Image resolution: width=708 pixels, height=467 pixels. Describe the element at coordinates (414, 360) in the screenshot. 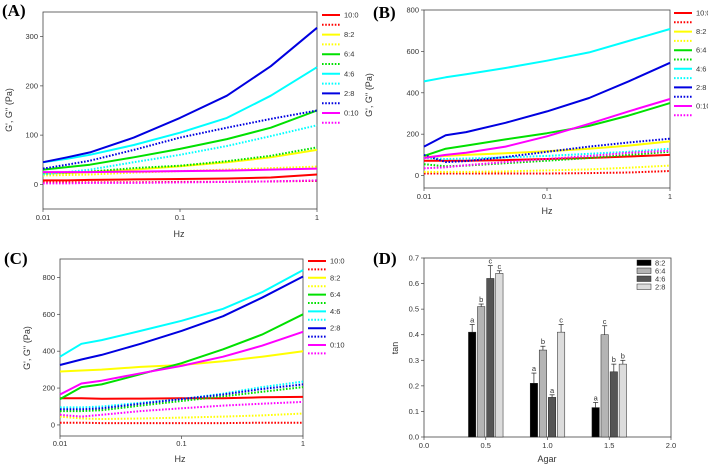

I see `y-tick-label: 0.3` at that location.